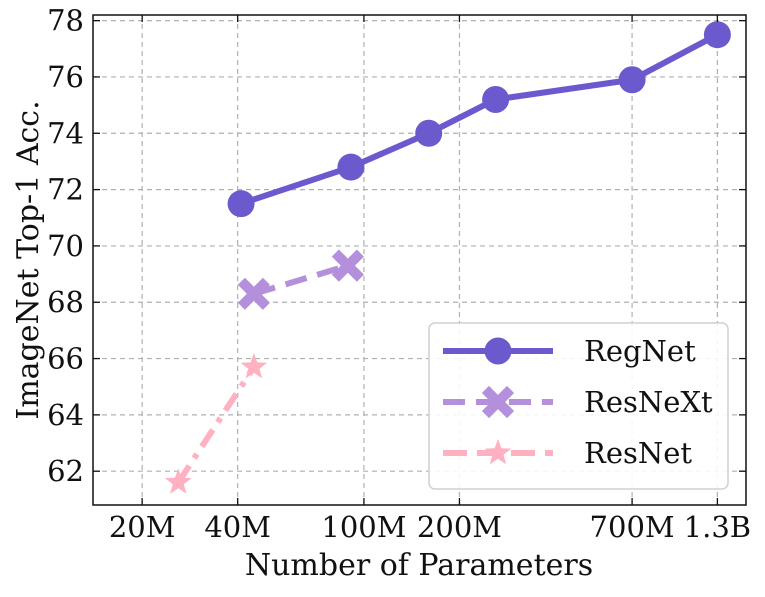 The height and width of the screenshot is (597, 765). I want to click on series-line-resnext, so click(301, 279).